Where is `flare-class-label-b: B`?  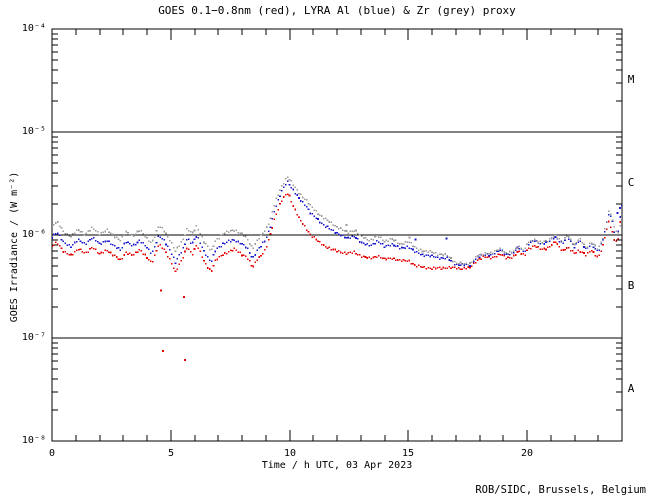 flare-class-label-b: B is located at coordinates (631, 285).